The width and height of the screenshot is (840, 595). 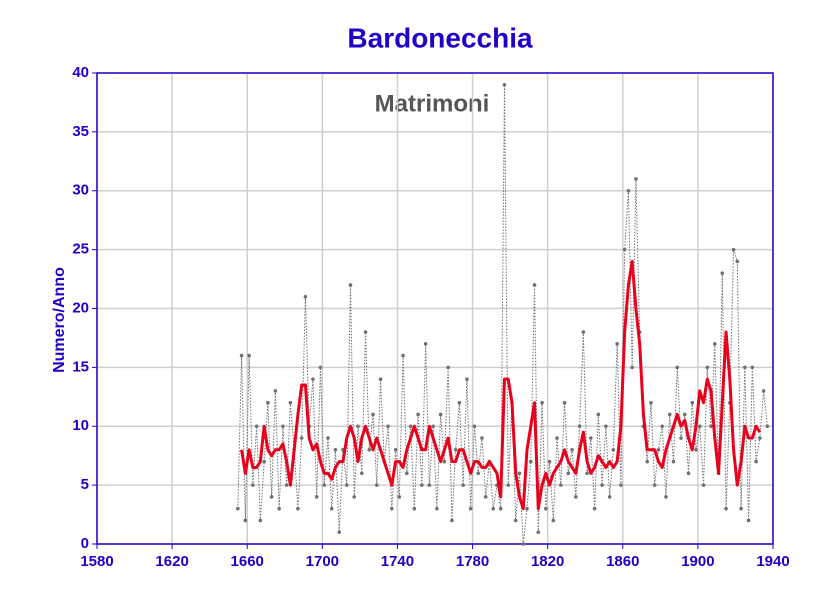 I want to click on x-tick-label: 1860, so click(x=622, y=561).